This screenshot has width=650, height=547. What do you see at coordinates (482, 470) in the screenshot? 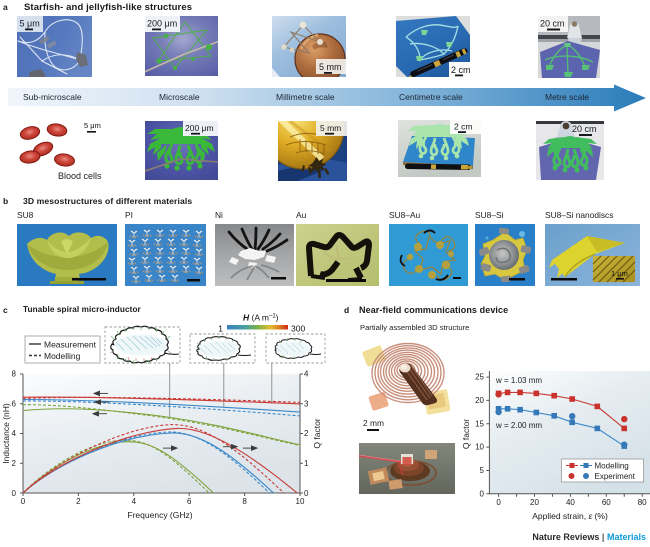
I see `svg-text: 5` at bounding box center [482, 470].